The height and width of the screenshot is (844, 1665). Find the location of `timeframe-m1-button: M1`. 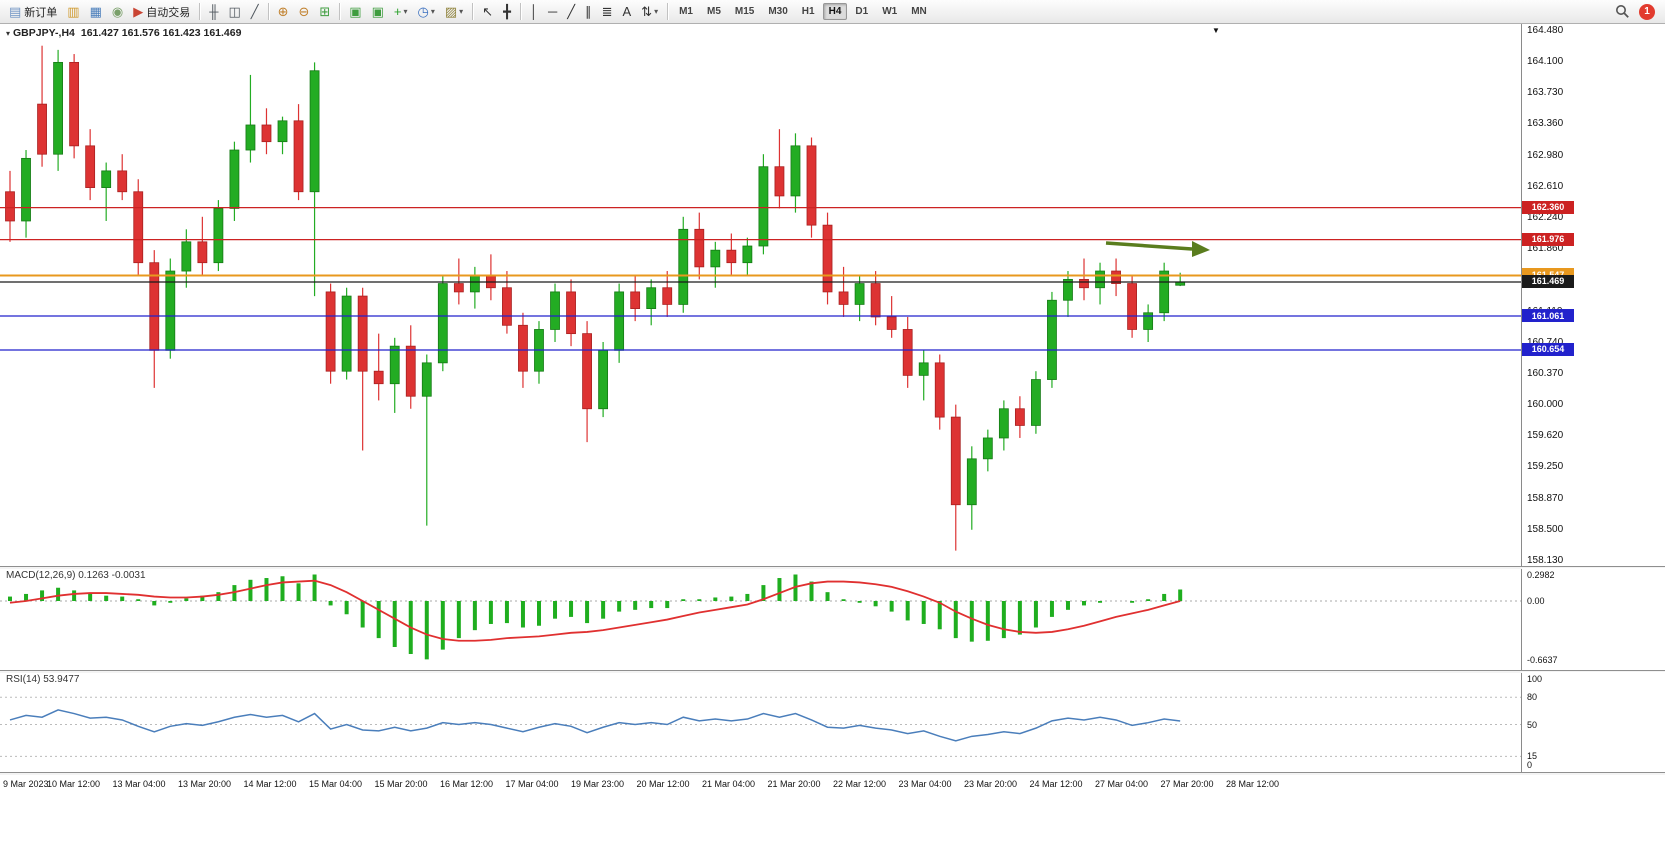

timeframe-m1-button: M1 is located at coordinates (686, 11).